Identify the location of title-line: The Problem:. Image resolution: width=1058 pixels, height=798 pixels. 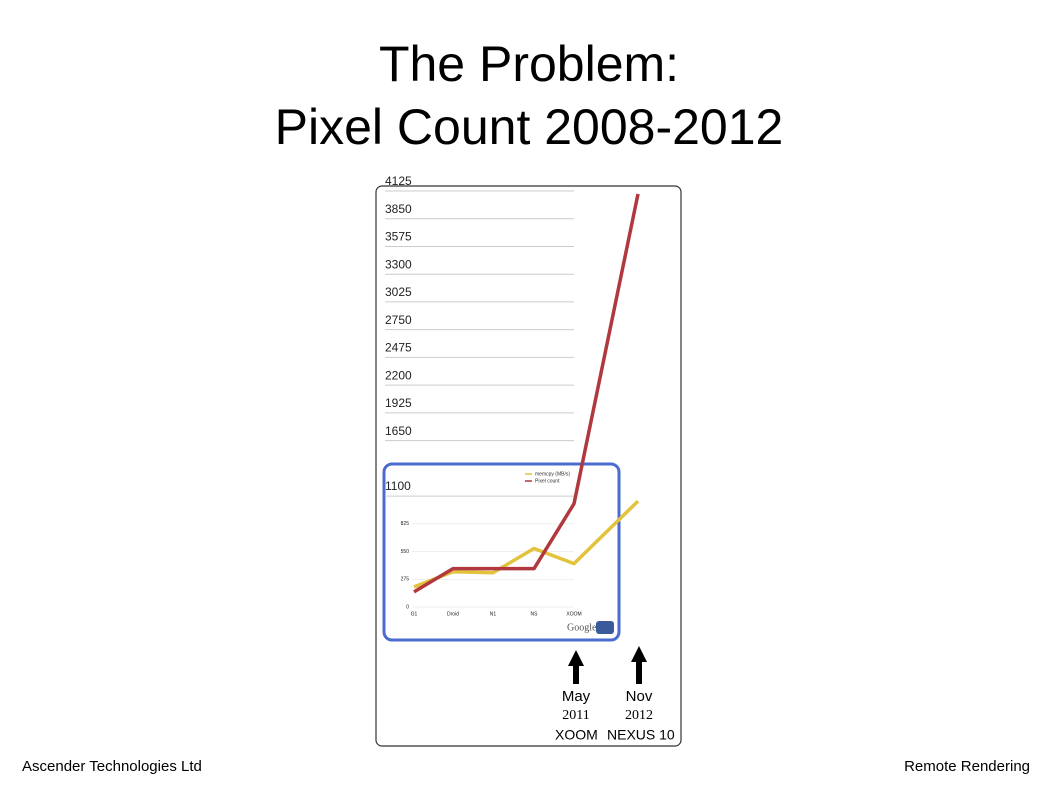
(529, 64).